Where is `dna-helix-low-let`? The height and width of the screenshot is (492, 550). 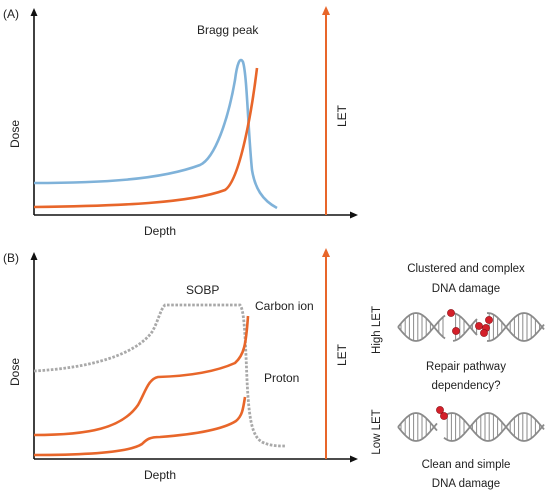 dna-helix-low-let is located at coordinates (471, 424).